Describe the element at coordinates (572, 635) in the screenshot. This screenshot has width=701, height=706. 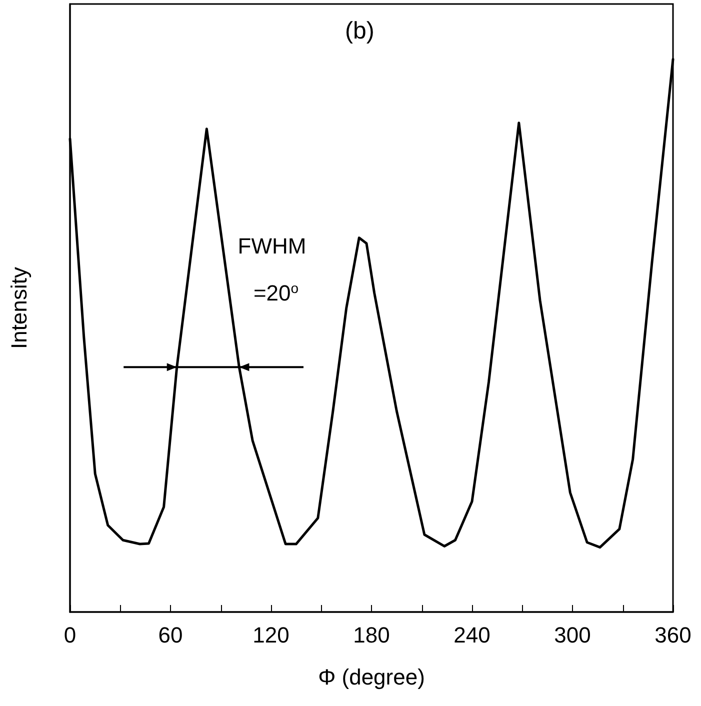
I see `x-tick-label: 300` at that location.